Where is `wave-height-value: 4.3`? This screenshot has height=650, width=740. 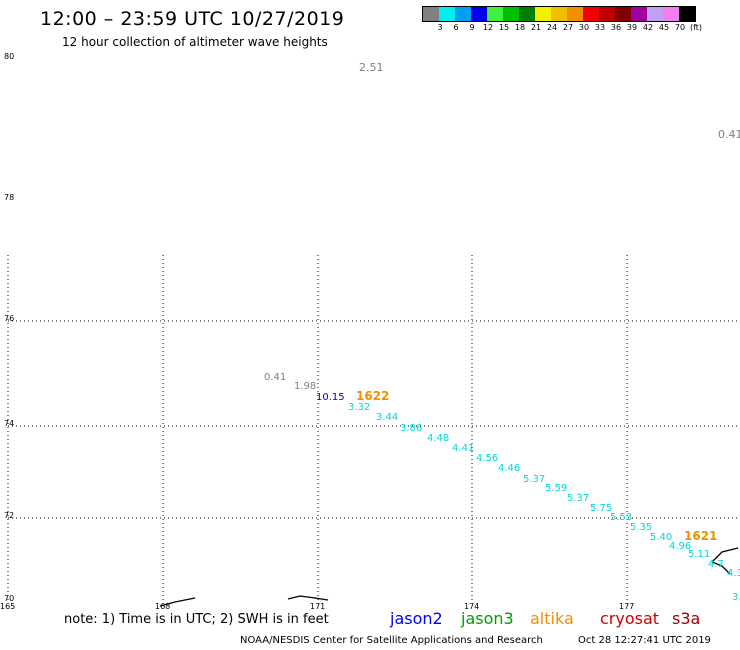
wave-height-value: 4.3 is located at coordinates (733, 573).